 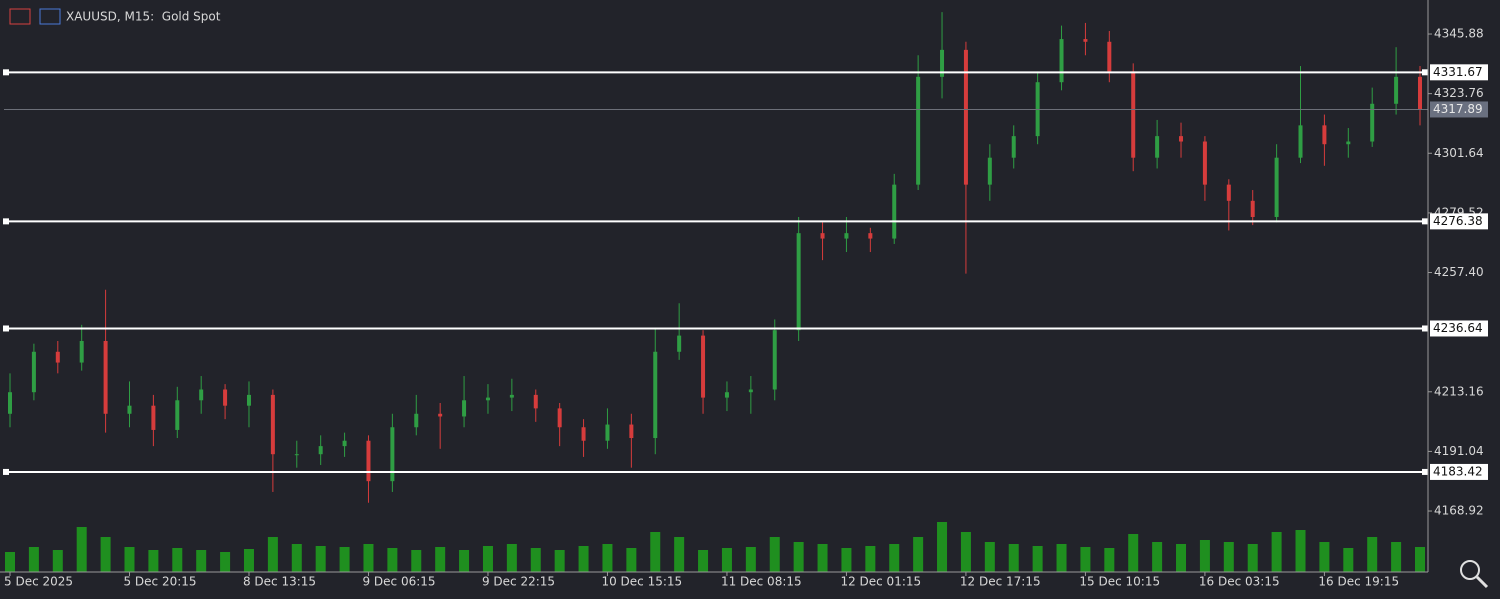 What do you see at coordinates (38, 582) in the screenshot?
I see `x-tick-label: 5 Dec 2025` at bounding box center [38, 582].